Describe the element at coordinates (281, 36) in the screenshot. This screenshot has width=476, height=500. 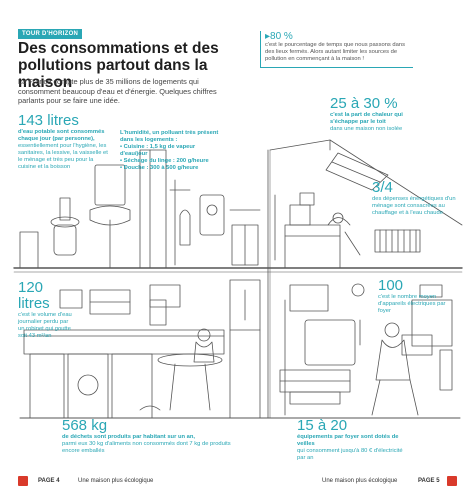
I see `stat-80-value: 80 %` at that location.